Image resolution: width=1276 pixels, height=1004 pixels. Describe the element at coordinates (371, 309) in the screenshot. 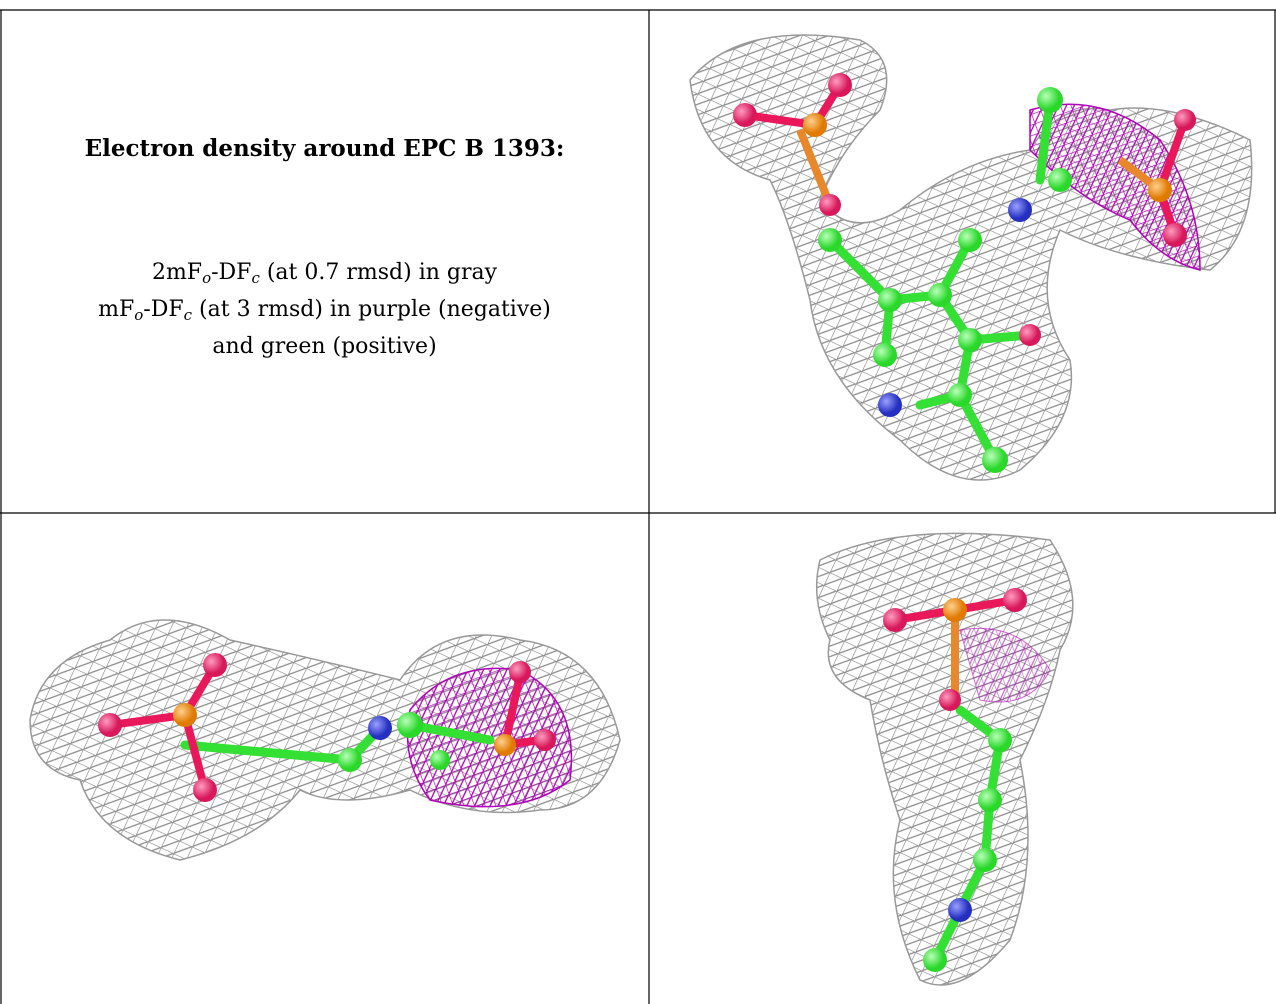

I see `text-segment: (at 3 rmsd) in purple (negative)` at that location.